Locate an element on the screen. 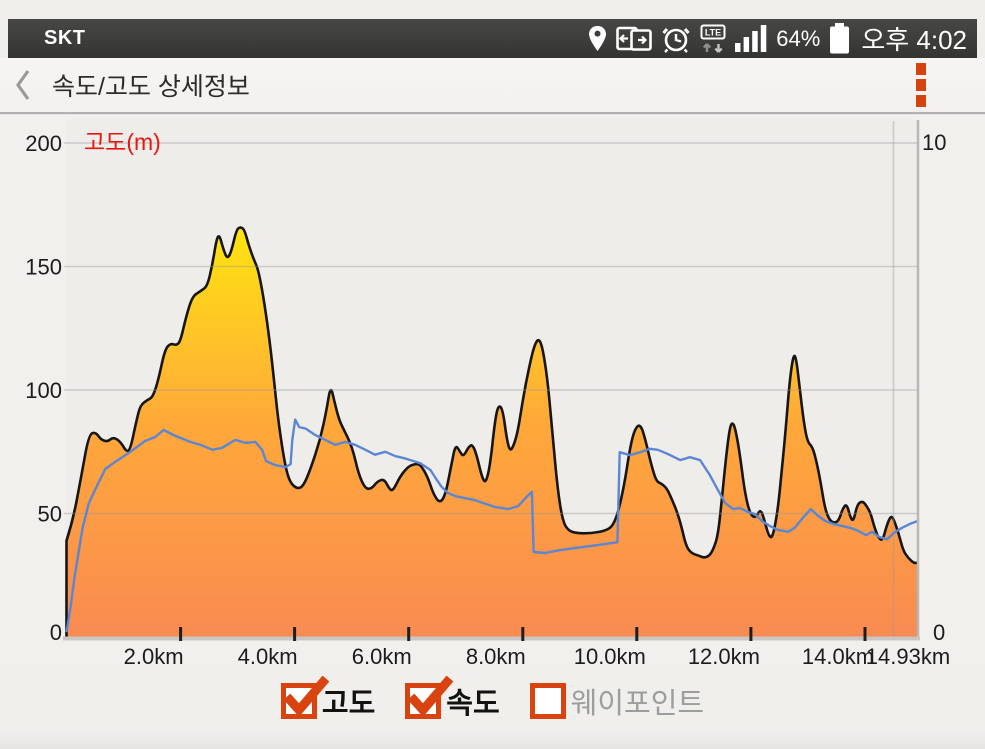 The image size is (985, 749). battery-percent-label: 64% is located at coordinates (798, 38).